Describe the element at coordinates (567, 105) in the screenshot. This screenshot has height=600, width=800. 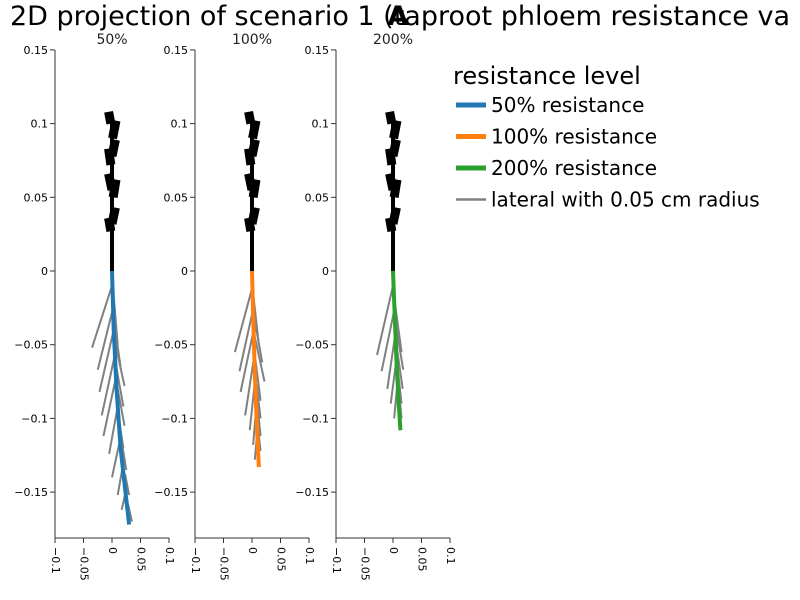
I see `legend-label: 50% resistance` at that location.